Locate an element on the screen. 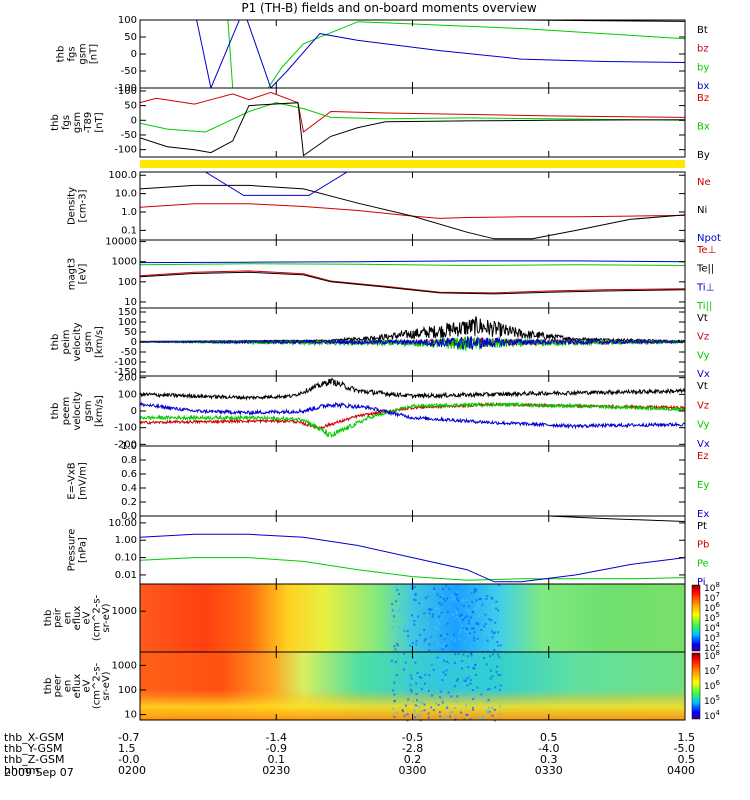 The height and width of the screenshot is (800, 750). panel-2: Bz Bx By 100 50 0 -50 -100 thb fgs gsm -T89 [nT] is located at coordinates (380, 123).